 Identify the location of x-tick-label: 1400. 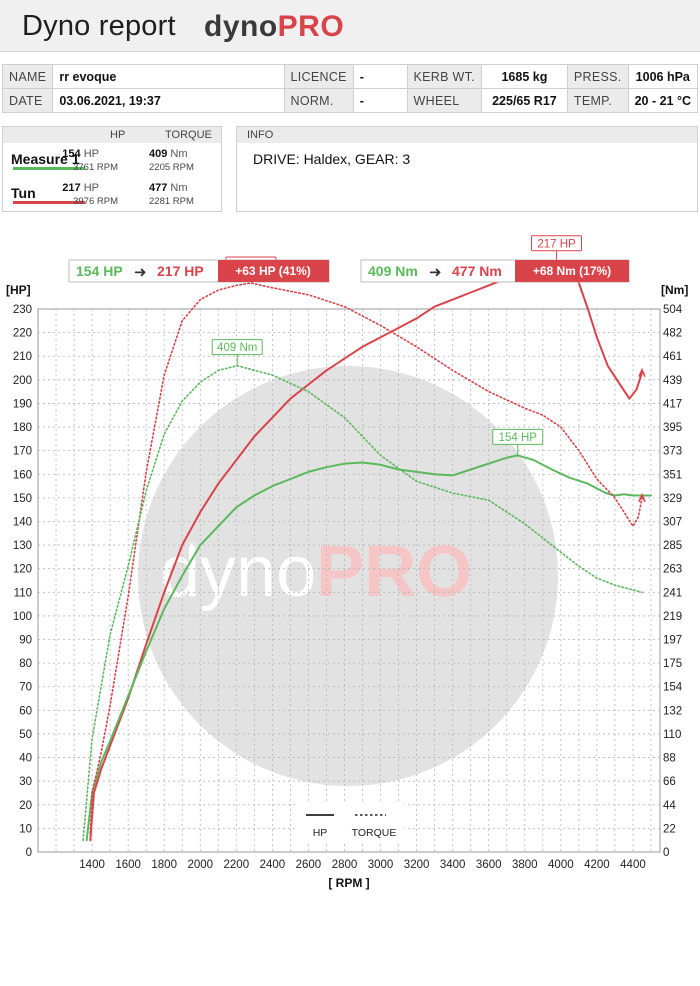
(92, 865).